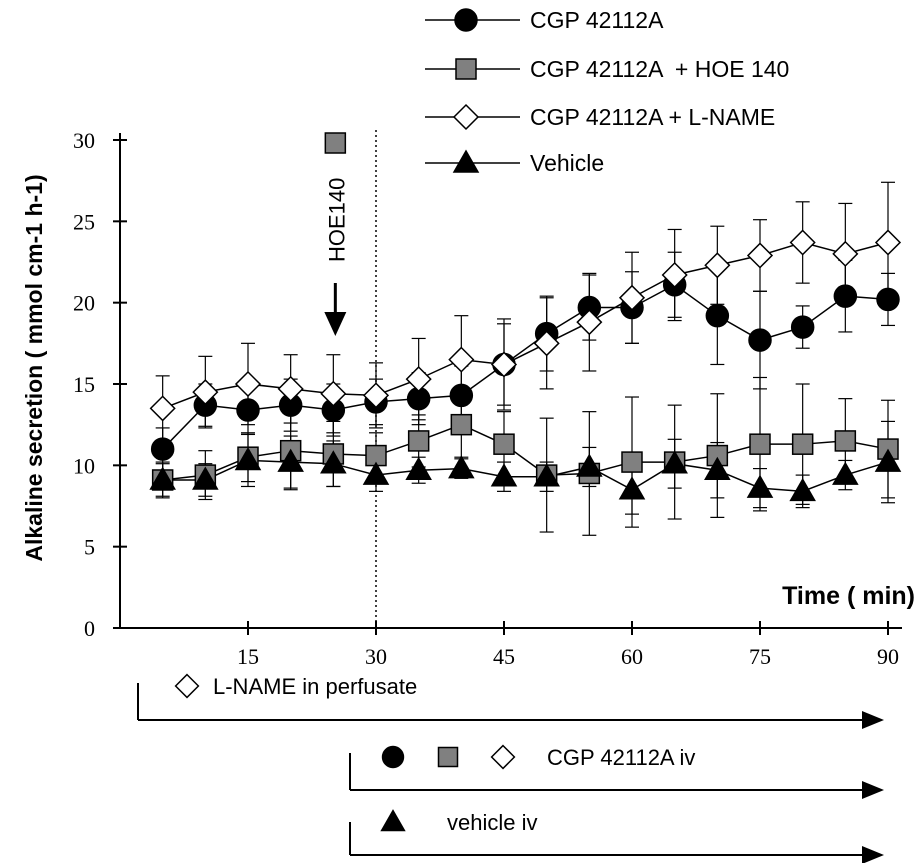 The height and width of the screenshot is (863, 922). What do you see at coordinates (632, 656) in the screenshot?
I see `x-tick-label: 60` at bounding box center [632, 656].